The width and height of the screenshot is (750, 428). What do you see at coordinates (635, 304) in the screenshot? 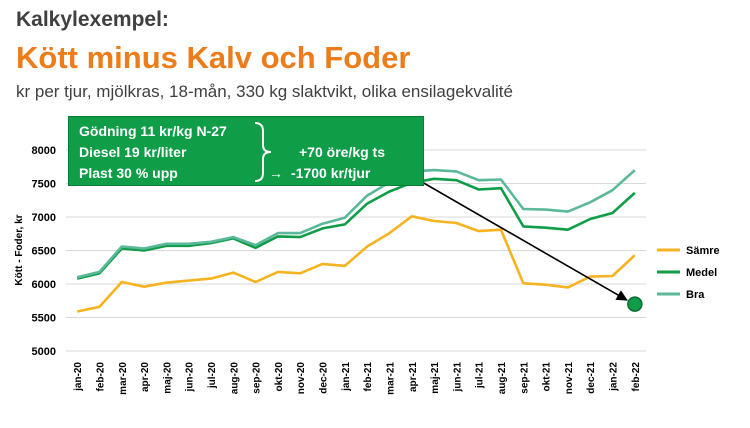
I see `end-point-marker` at bounding box center [635, 304].